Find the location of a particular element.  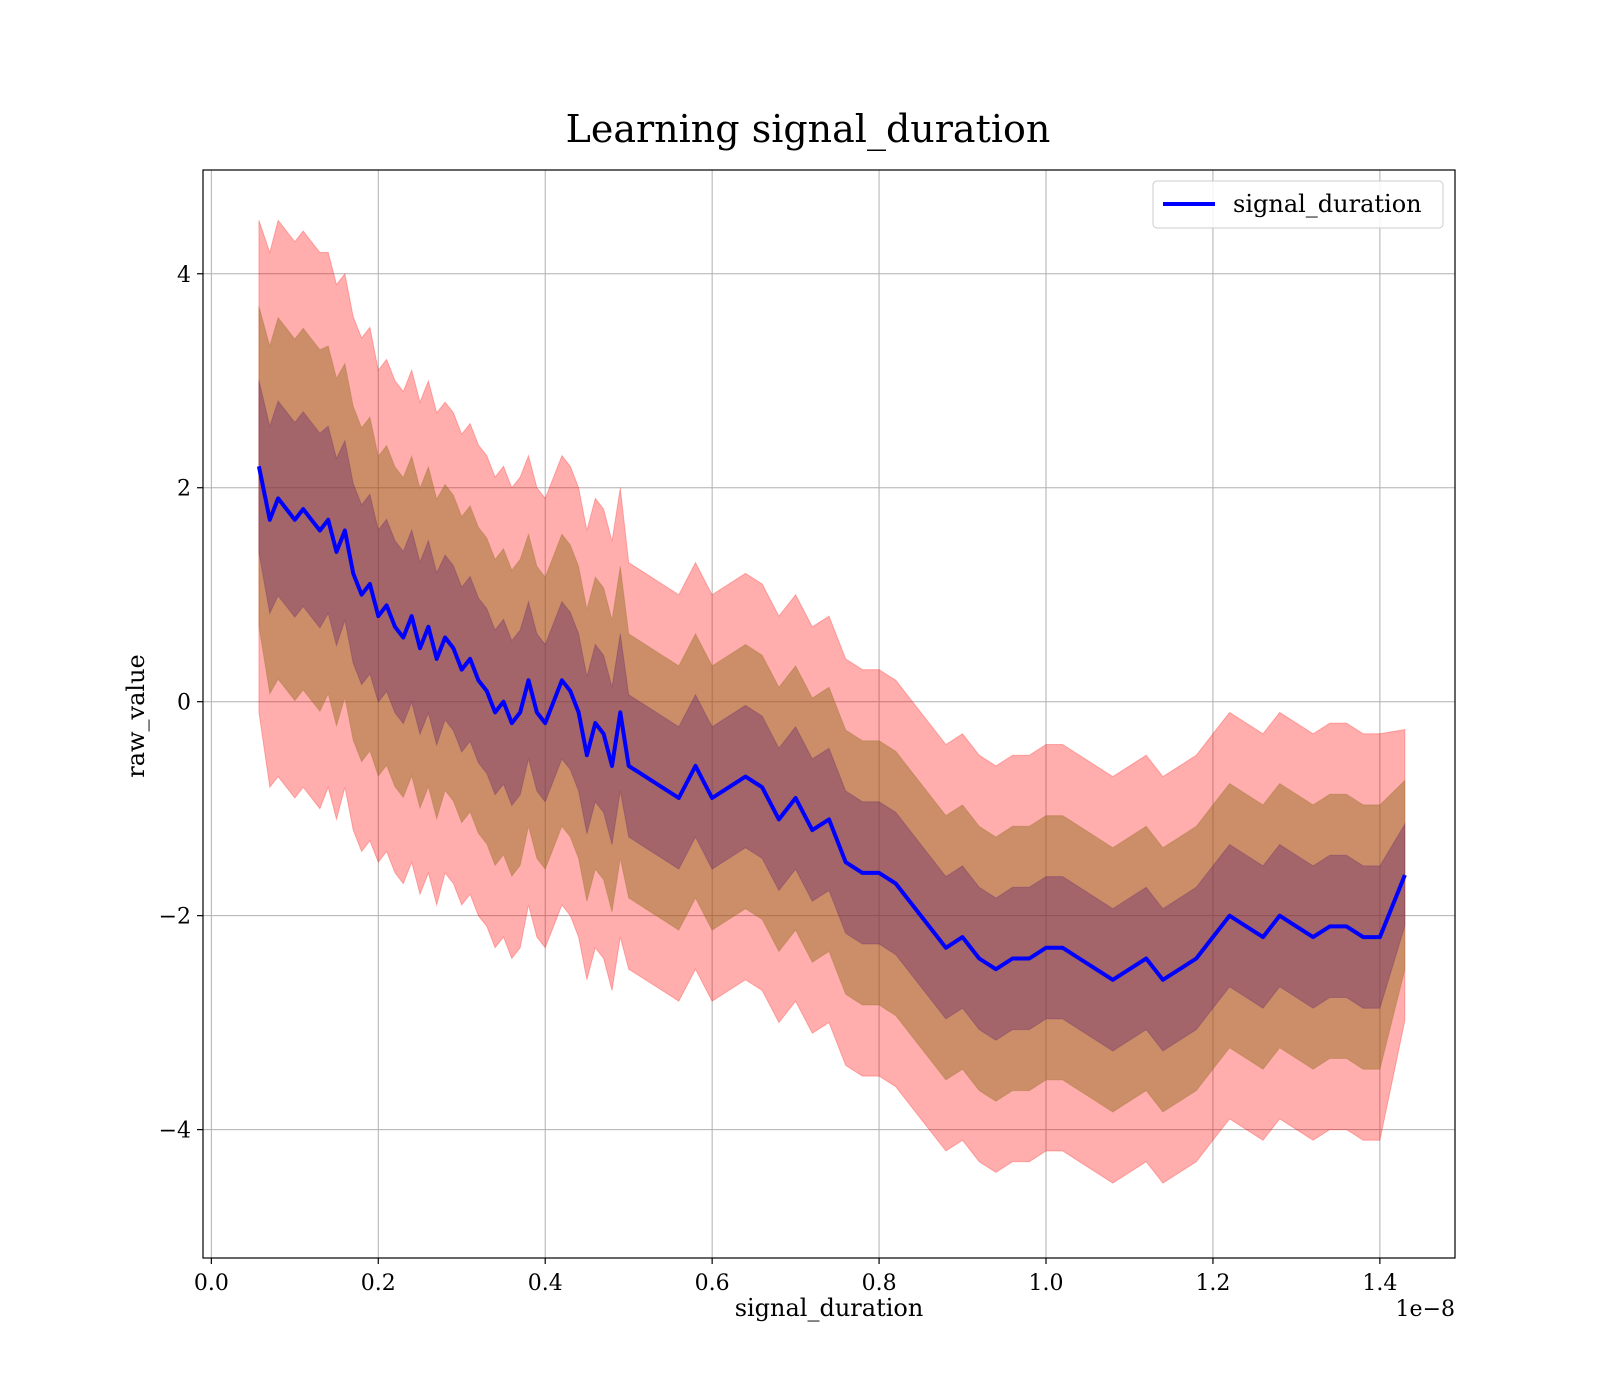

x-tick-label: 0.2 is located at coordinates (378, 1283).